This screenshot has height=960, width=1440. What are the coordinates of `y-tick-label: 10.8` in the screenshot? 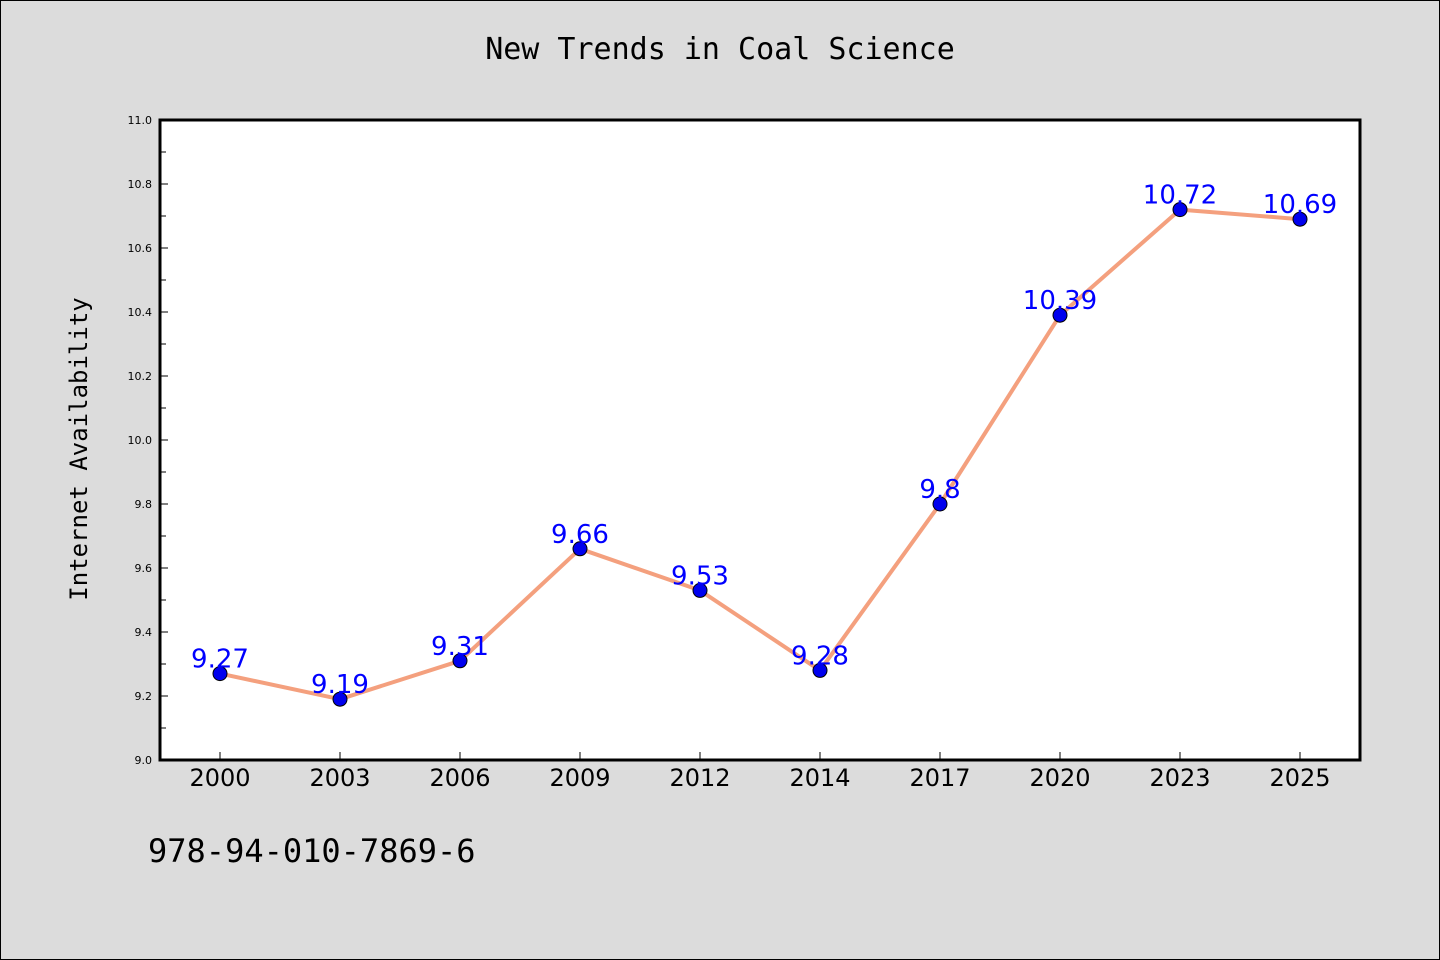 It's located at (140, 184).